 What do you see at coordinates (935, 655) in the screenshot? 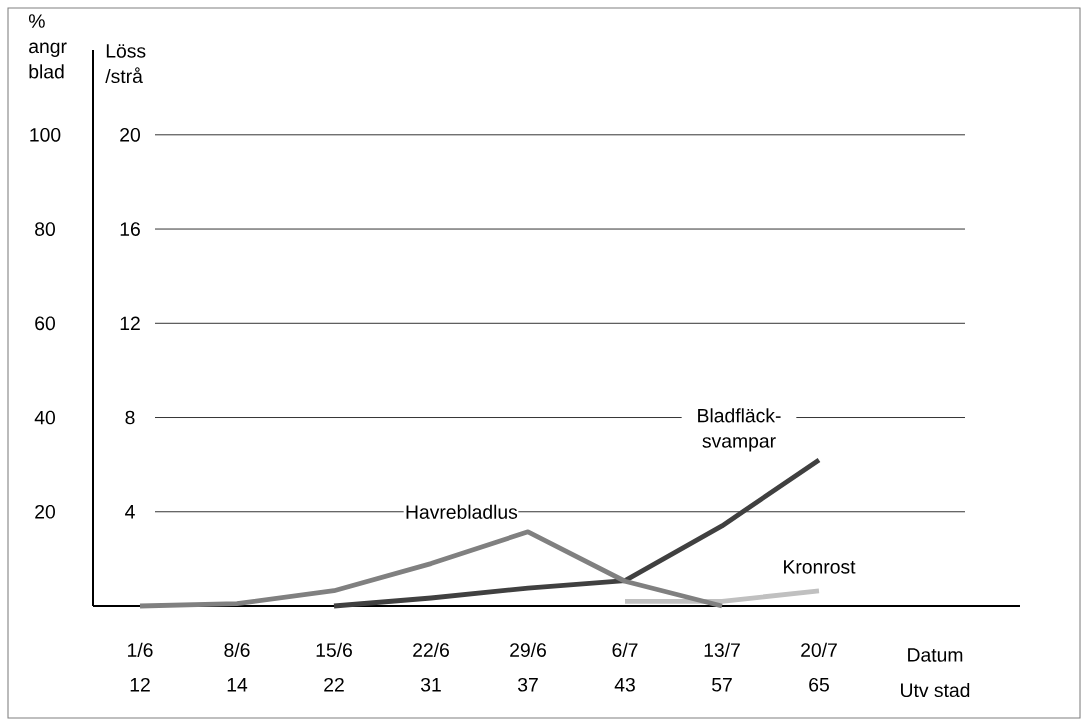
I see `x-axis-title: Datum` at bounding box center [935, 655].